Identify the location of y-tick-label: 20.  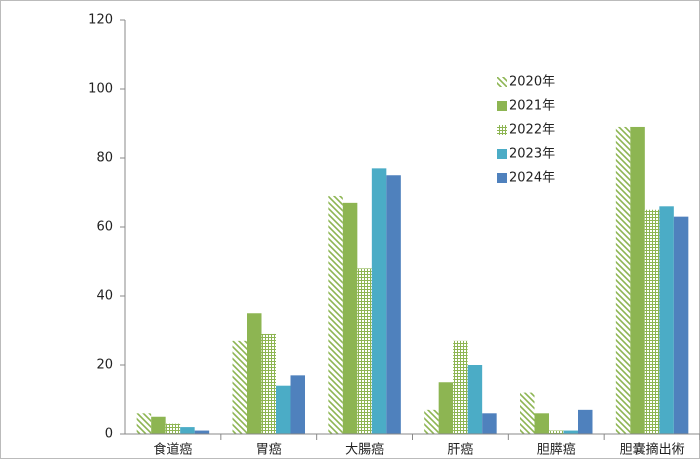
(104, 365).